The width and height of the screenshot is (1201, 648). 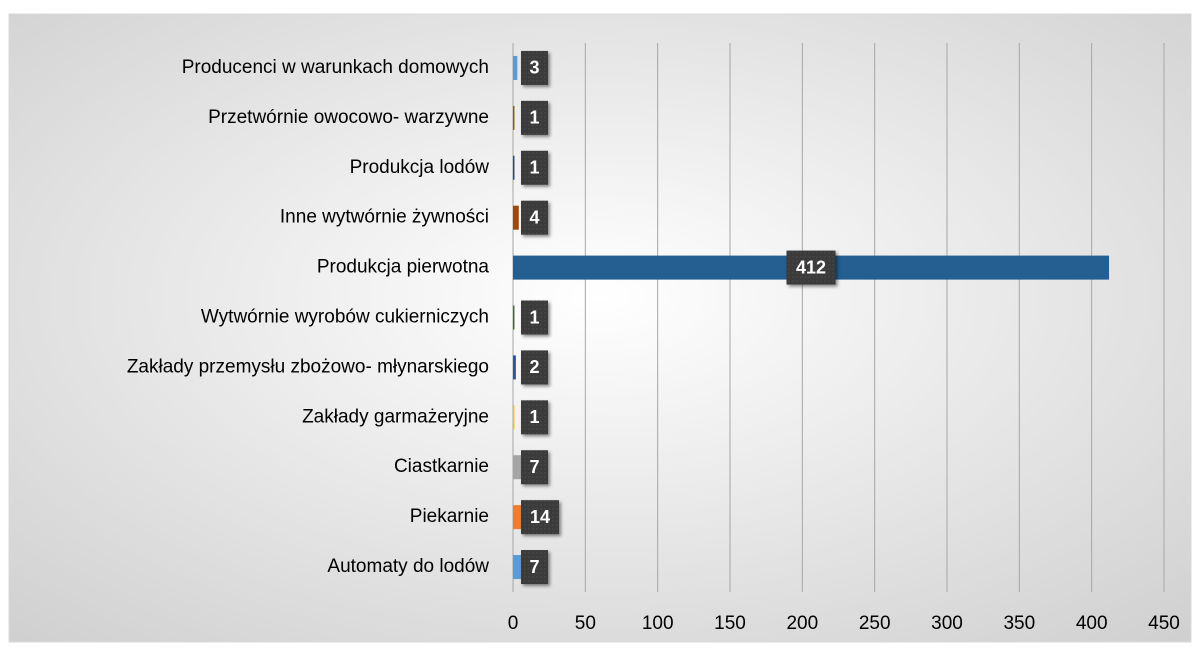 I want to click on value-label: 412, so click(x=811, y=267).